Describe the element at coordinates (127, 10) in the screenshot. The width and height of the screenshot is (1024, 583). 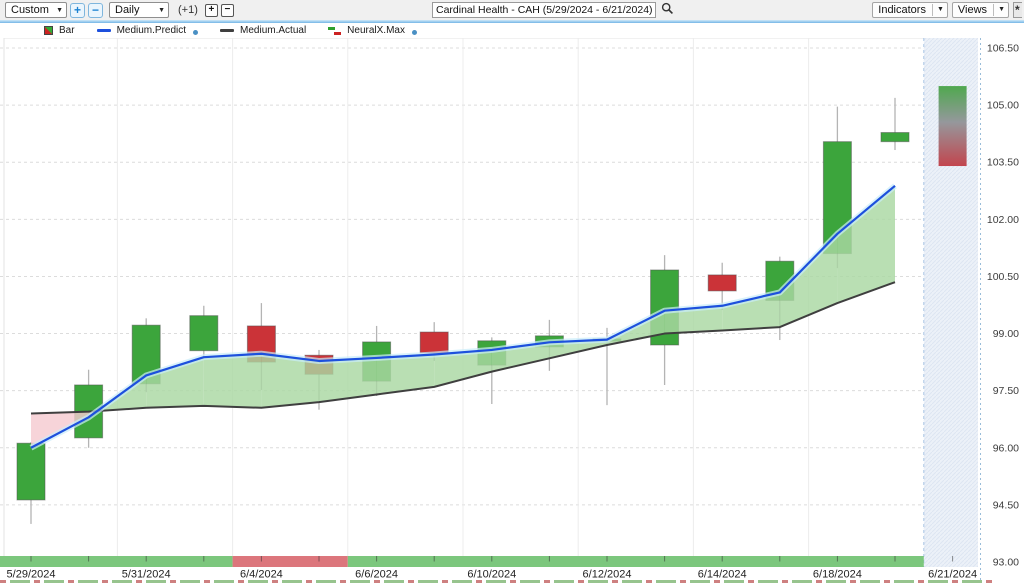
I see `period-dropdown-value: Daily` at that location.